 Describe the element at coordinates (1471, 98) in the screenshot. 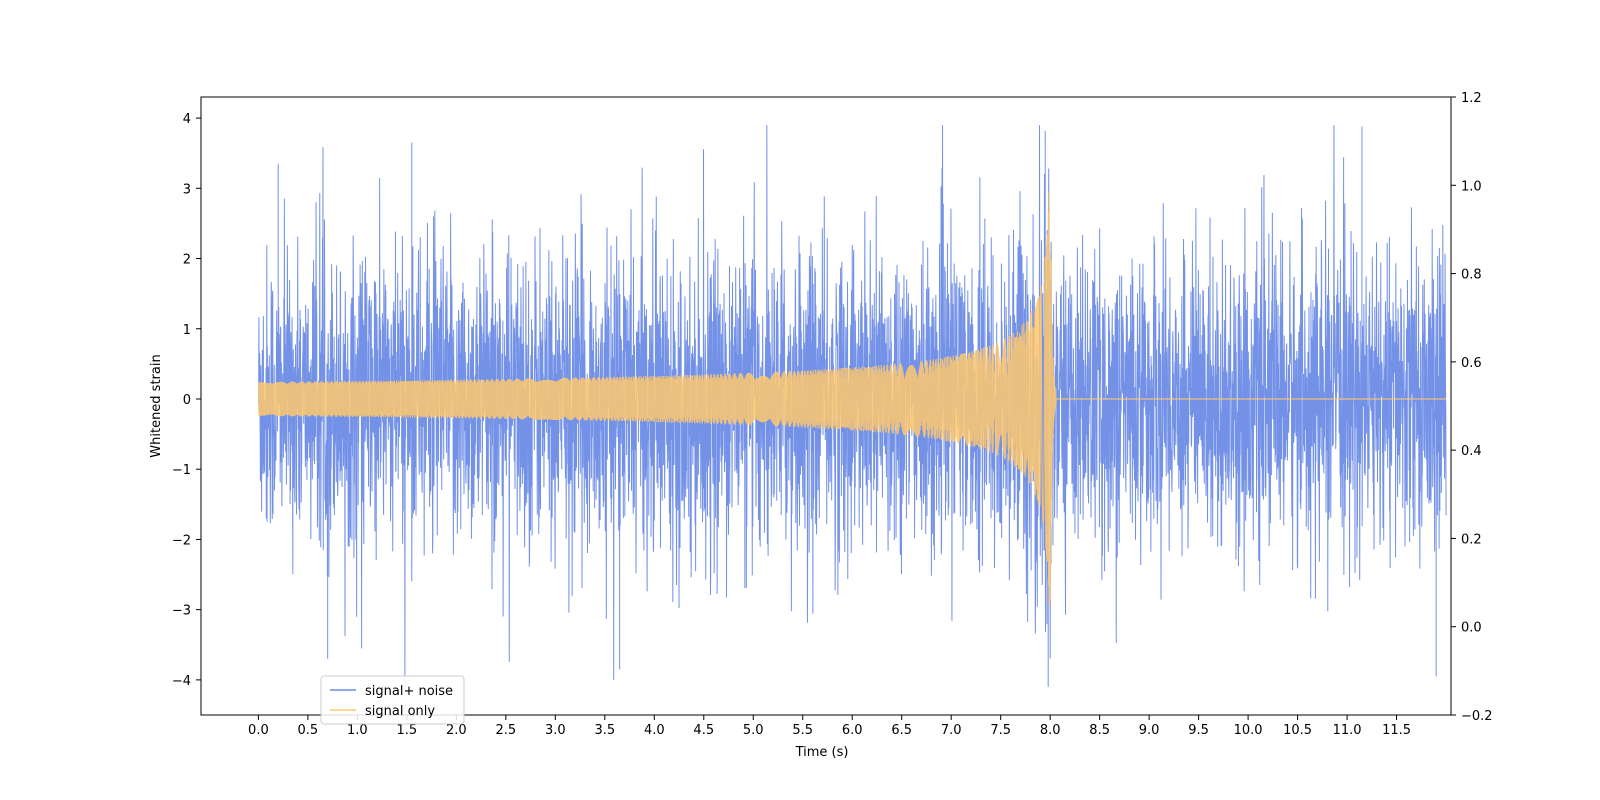

I see `y2-tick-label: 1.2` at that location.